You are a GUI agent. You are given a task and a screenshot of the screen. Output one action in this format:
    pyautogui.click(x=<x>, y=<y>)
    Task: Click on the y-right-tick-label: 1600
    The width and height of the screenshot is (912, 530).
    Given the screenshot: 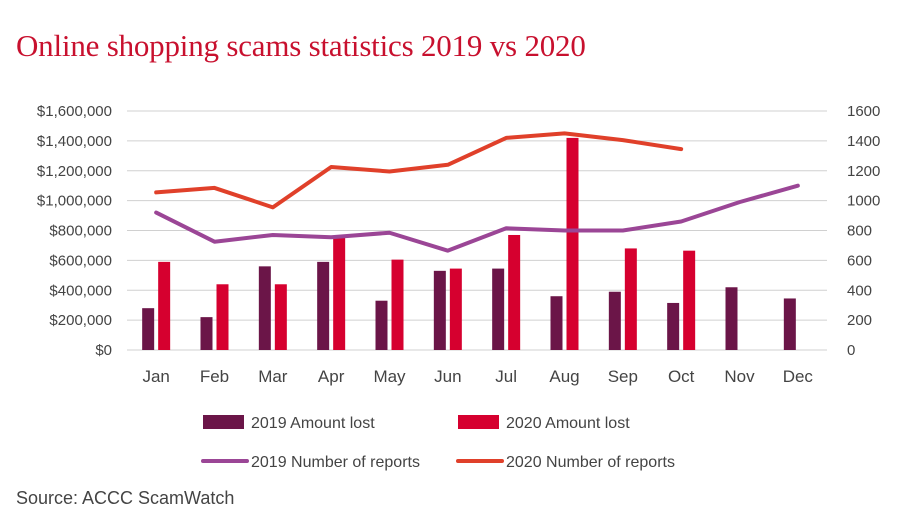 What is the action you would take?
    pyautogui.click(x=863, y=111)
    